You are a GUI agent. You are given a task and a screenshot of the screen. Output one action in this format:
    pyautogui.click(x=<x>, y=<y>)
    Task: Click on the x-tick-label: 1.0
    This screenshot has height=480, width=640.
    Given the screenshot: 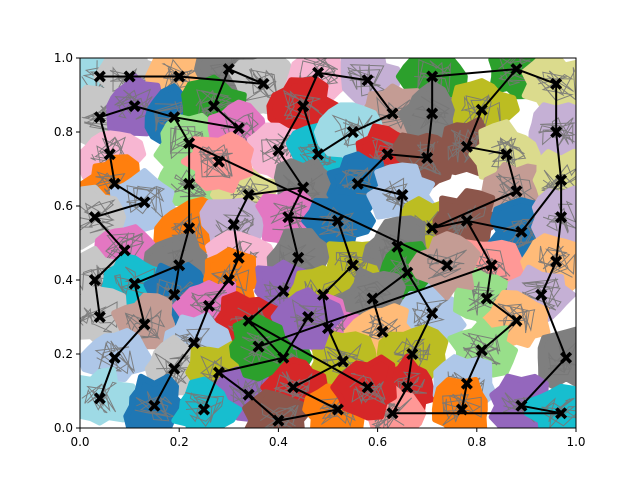 What is the action you would take?
    pyautogui.click(x=575, y=442)
    